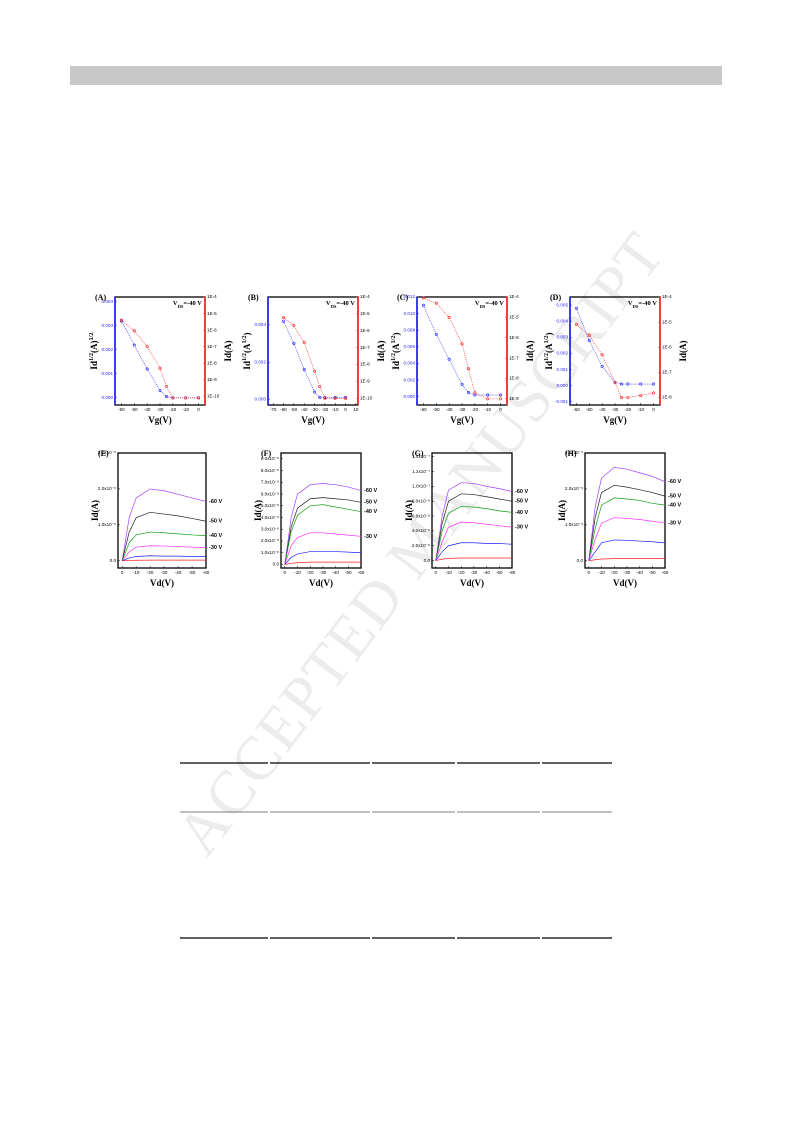  I want to click on header-bar, so click(396, 75).